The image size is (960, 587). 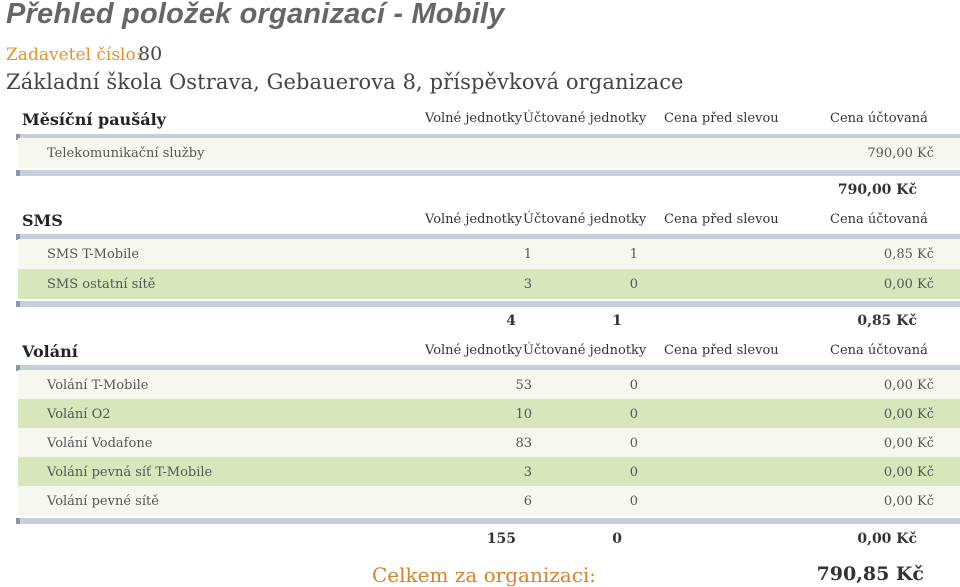 What do you see at coordinates (489, 443) in the screenshot?
I see `table-row: Volání Vodafone 83 0 0,00 Kč` at bounding box center [489, 443].